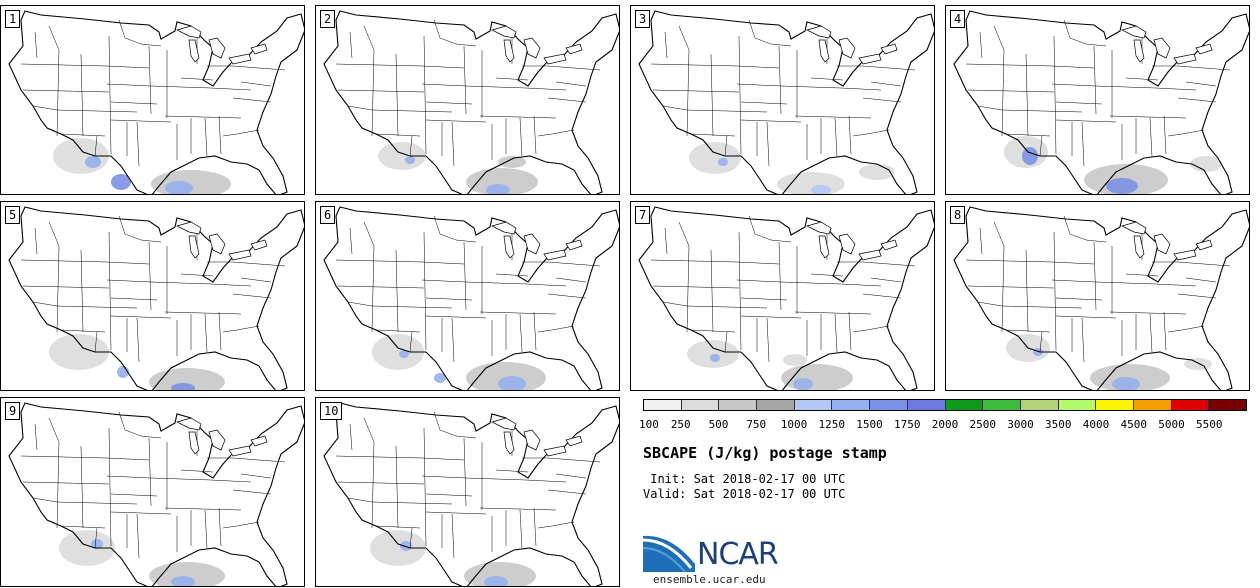 The height and width of the screenshot is (588, 1260). I want to click on member-number: 10, so click(331, 411).